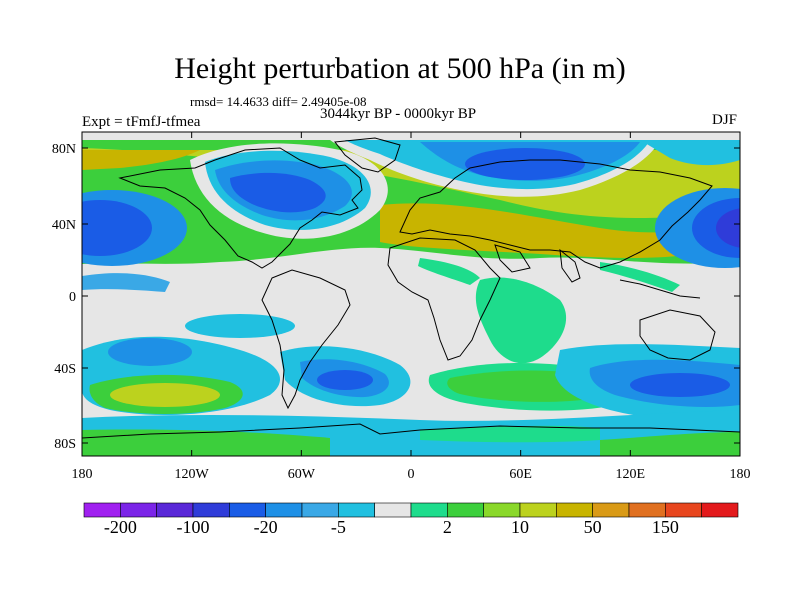  Describe the element at coordinates (570, 265) in the screenshot. I see `india-coastline` at that location.